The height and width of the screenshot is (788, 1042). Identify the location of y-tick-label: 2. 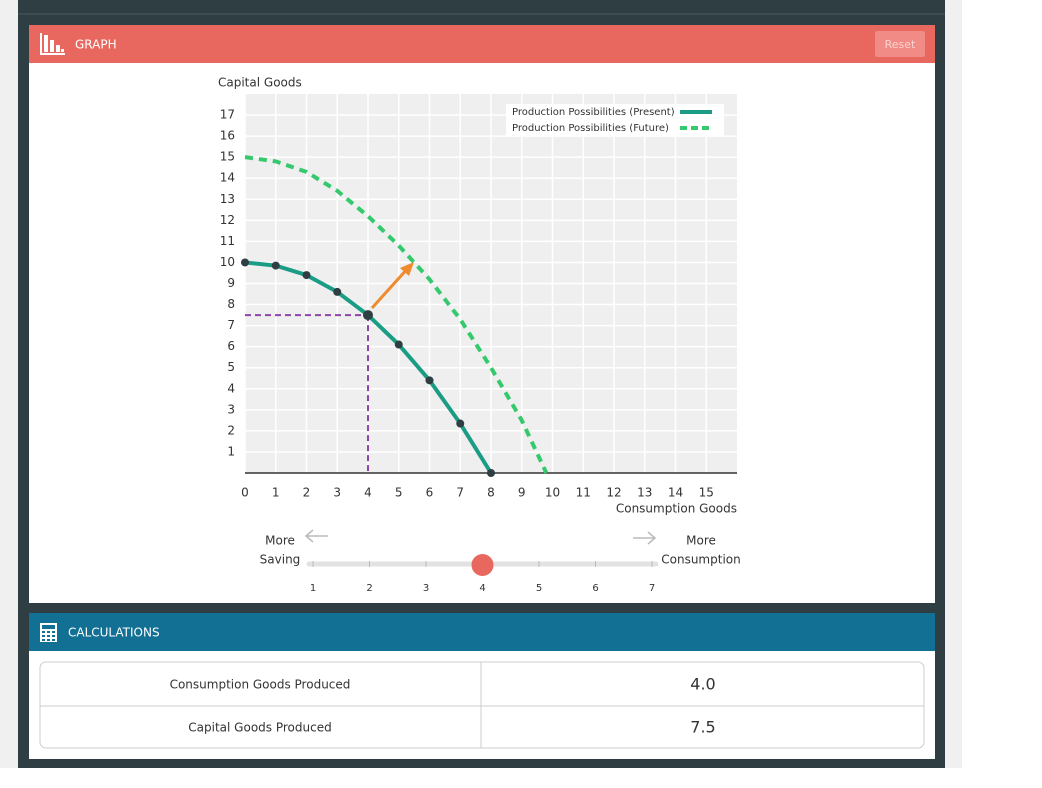
(231, 430).